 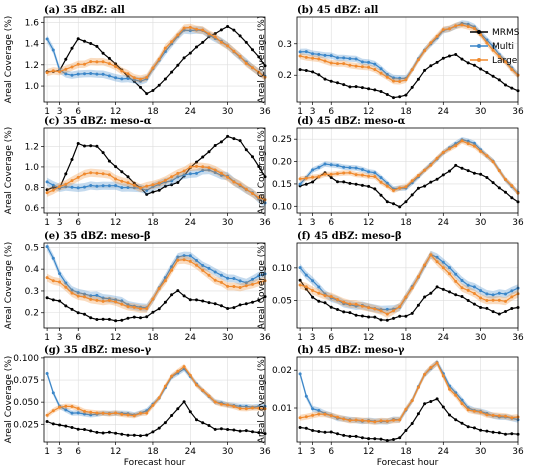 I want to click on y-tick-label: 0.25, so click(x=282, y=140).